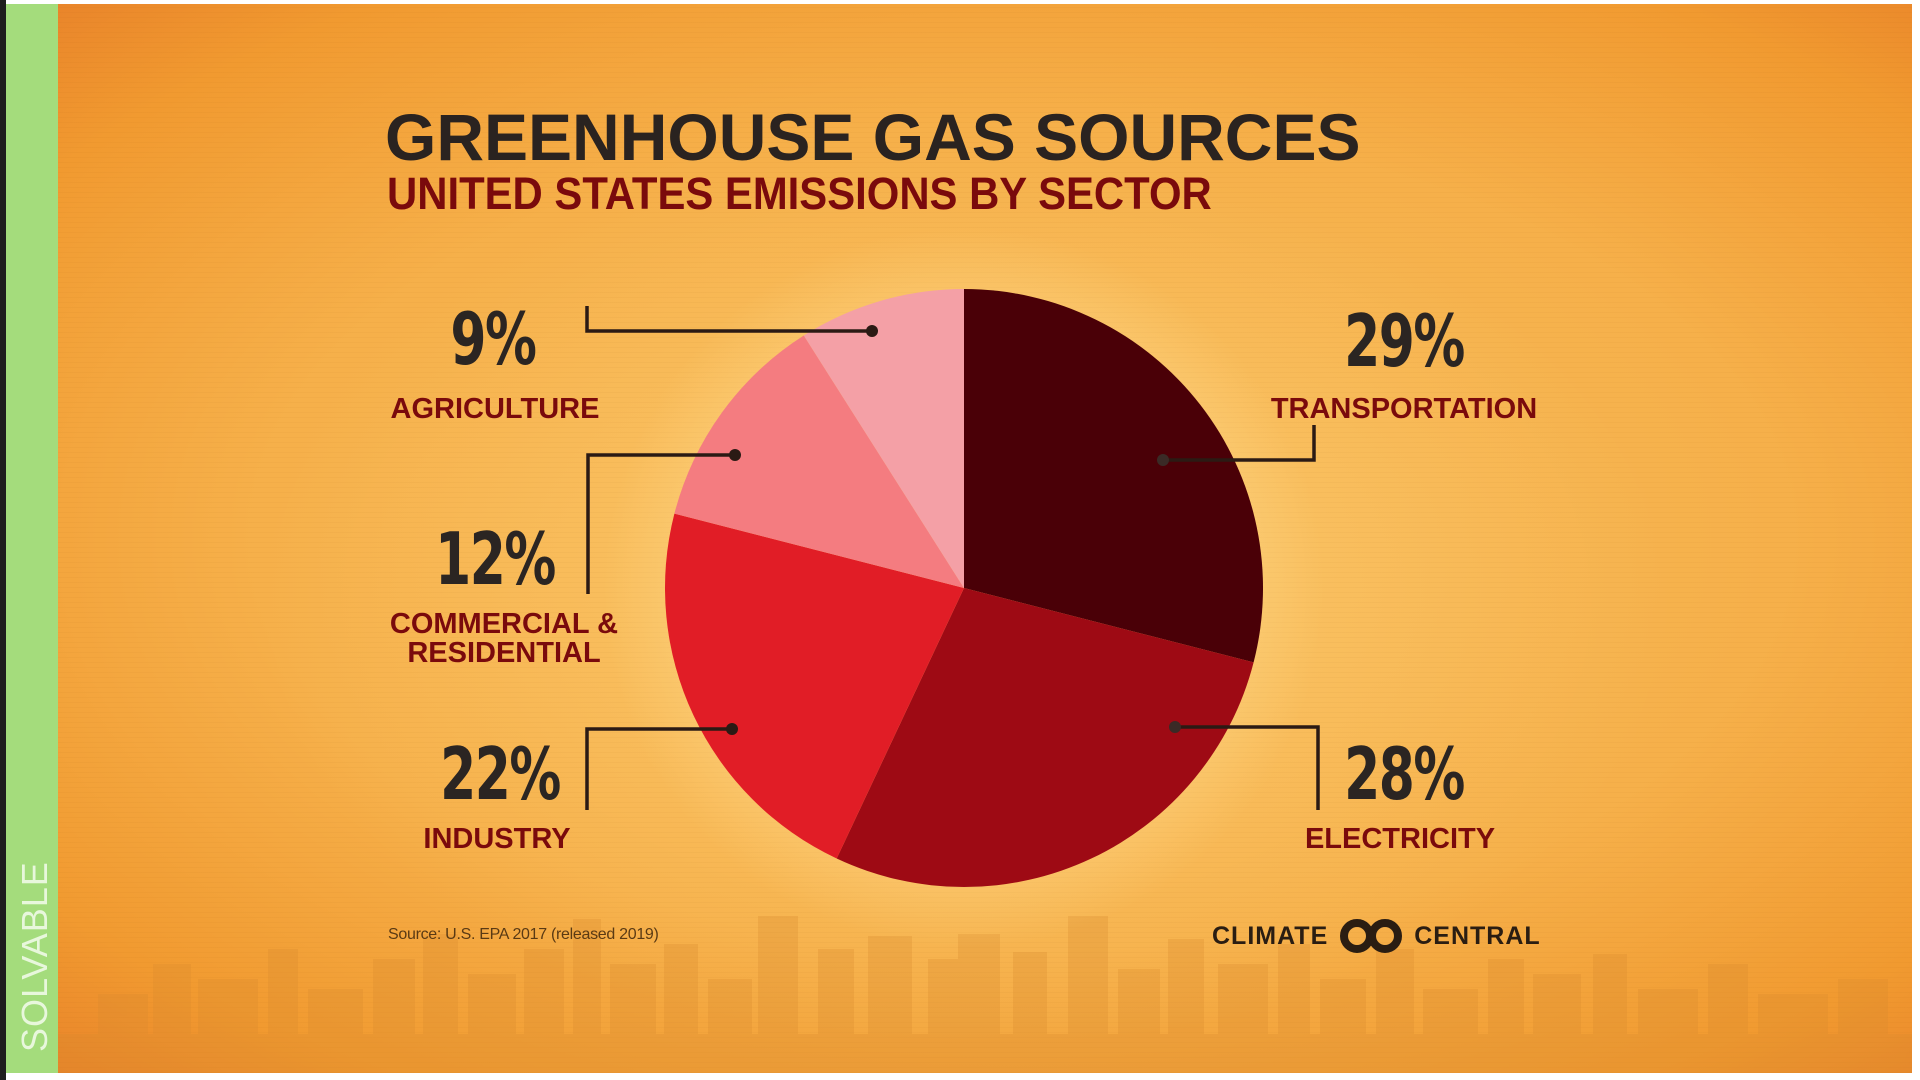 The image size is (1920, 1080). I want to click on commercial-label-line1: COMMERCIAL &, so click(504, 624).